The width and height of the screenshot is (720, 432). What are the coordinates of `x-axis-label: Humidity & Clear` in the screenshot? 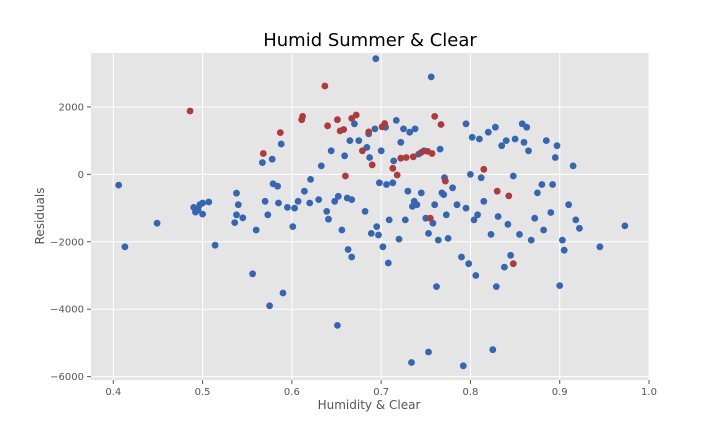 It's located at (369, 405).